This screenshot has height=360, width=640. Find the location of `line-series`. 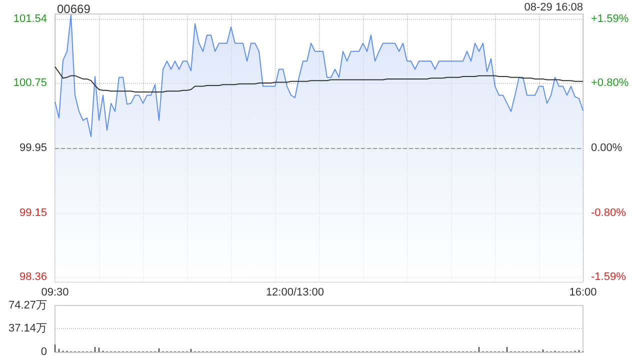

line-series is located at coordinates (319, 79).